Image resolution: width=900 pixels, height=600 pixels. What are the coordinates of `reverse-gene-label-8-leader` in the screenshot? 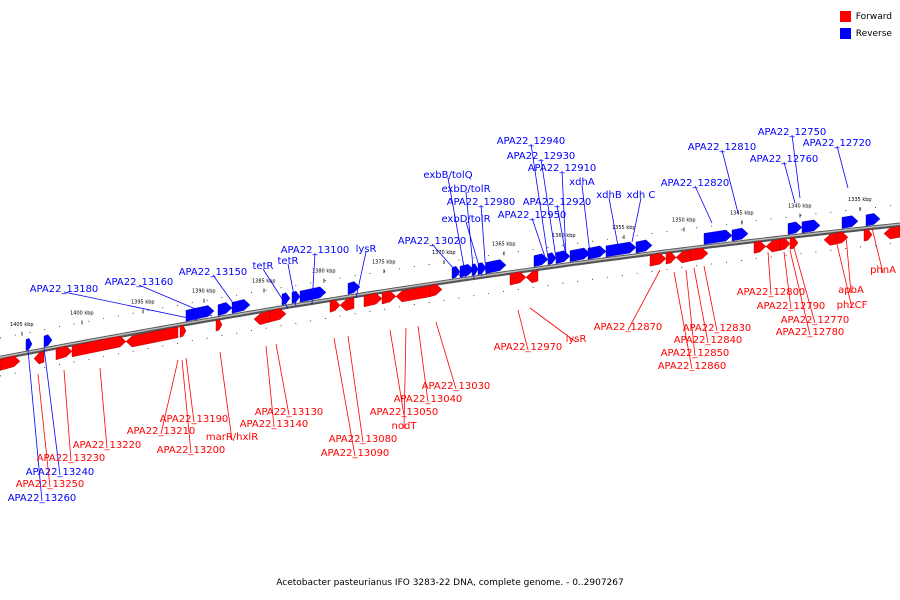 It's located at (586, 219).